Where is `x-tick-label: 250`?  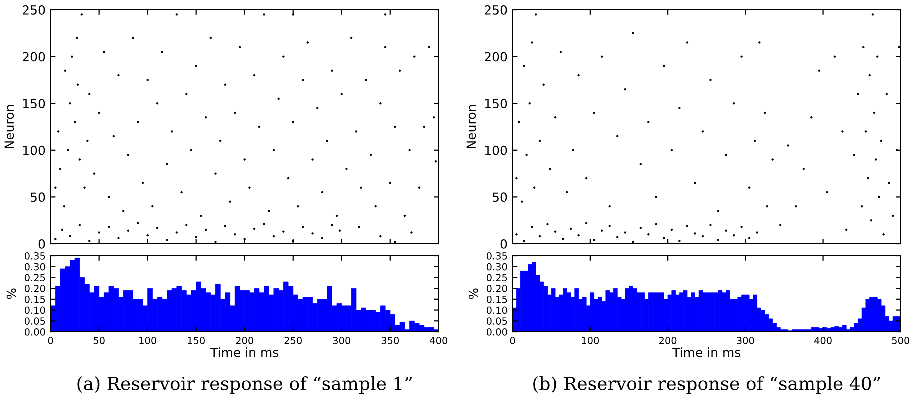 x-tick-label: 250 is located at coordinates (293, 340).